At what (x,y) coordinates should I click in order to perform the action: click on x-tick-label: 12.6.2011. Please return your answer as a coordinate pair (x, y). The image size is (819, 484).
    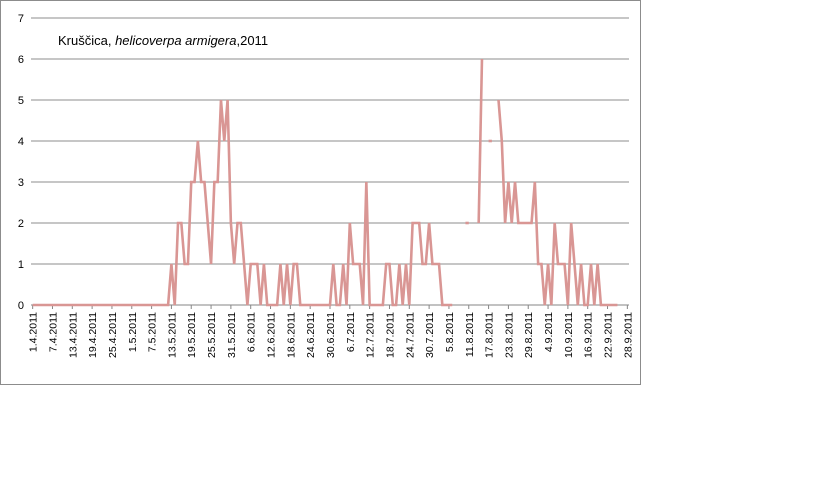
    Looking at the image, I should click on (272, 335).